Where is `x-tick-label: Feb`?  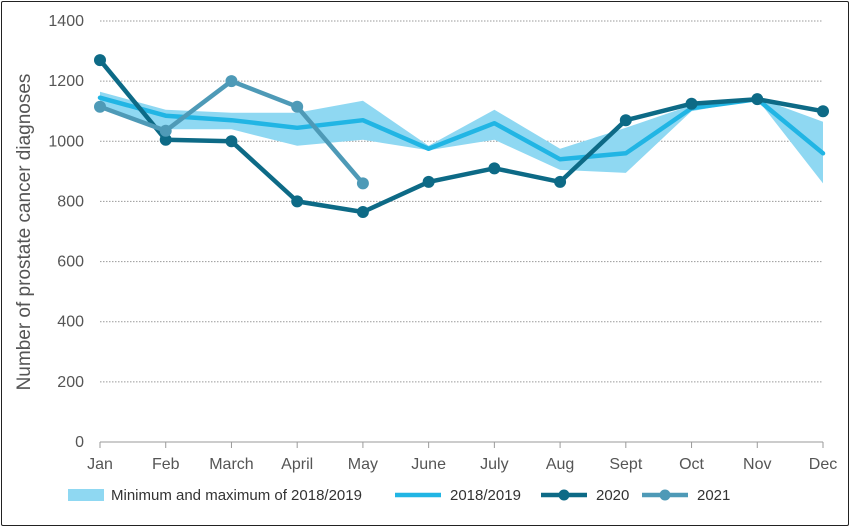
x-tick-label: Feb is located at coordinates (166, 464).